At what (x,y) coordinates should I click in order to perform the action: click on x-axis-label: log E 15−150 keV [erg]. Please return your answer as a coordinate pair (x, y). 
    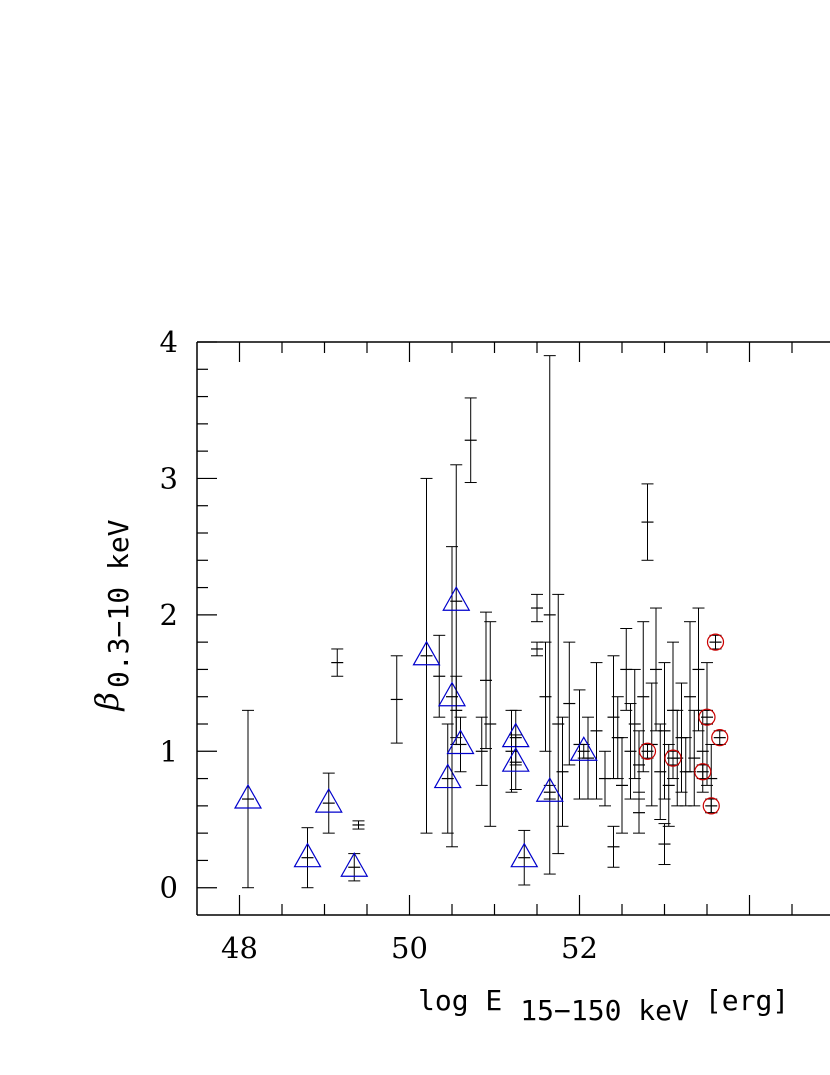
    Looking at the image, I should click on (603, 1005).